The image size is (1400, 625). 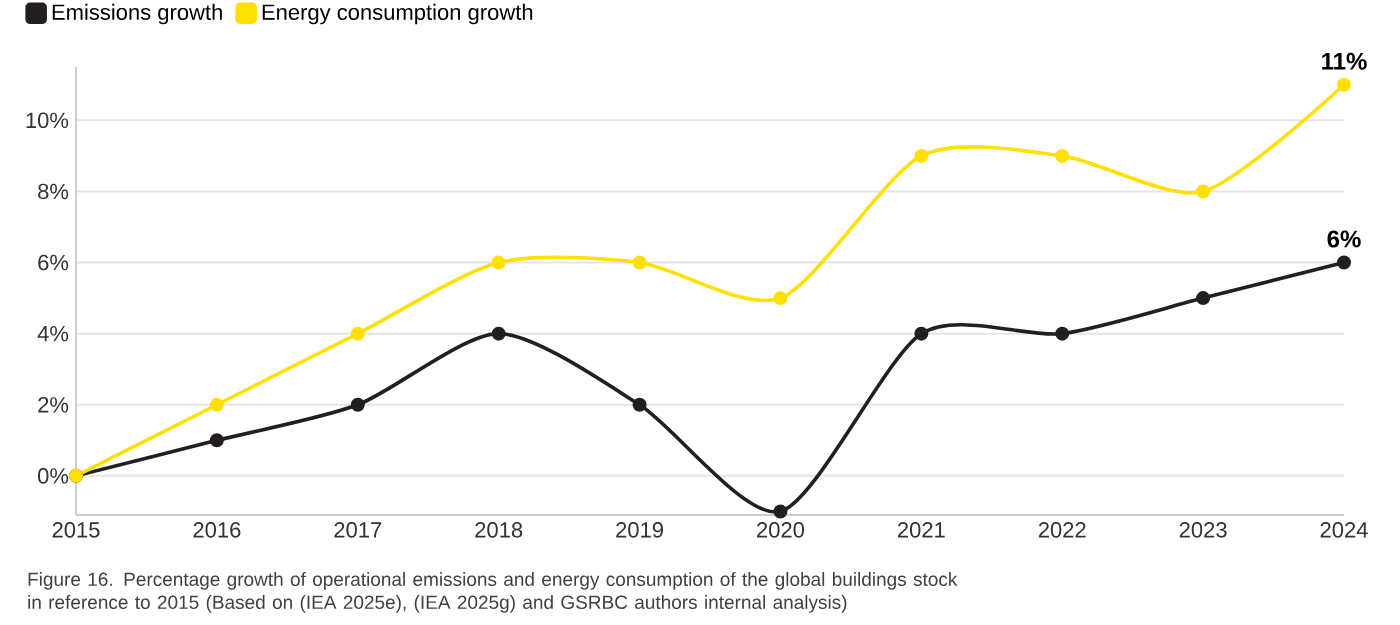 I want to click on x-tick-label: 2021, so click(x=921, y=530).